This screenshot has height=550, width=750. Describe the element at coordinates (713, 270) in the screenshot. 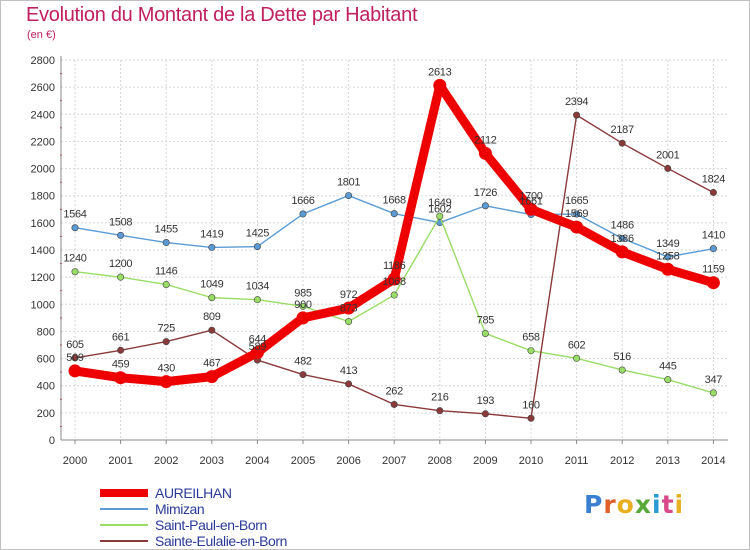

I see `data-label-aureilhan: 1159` at that location.